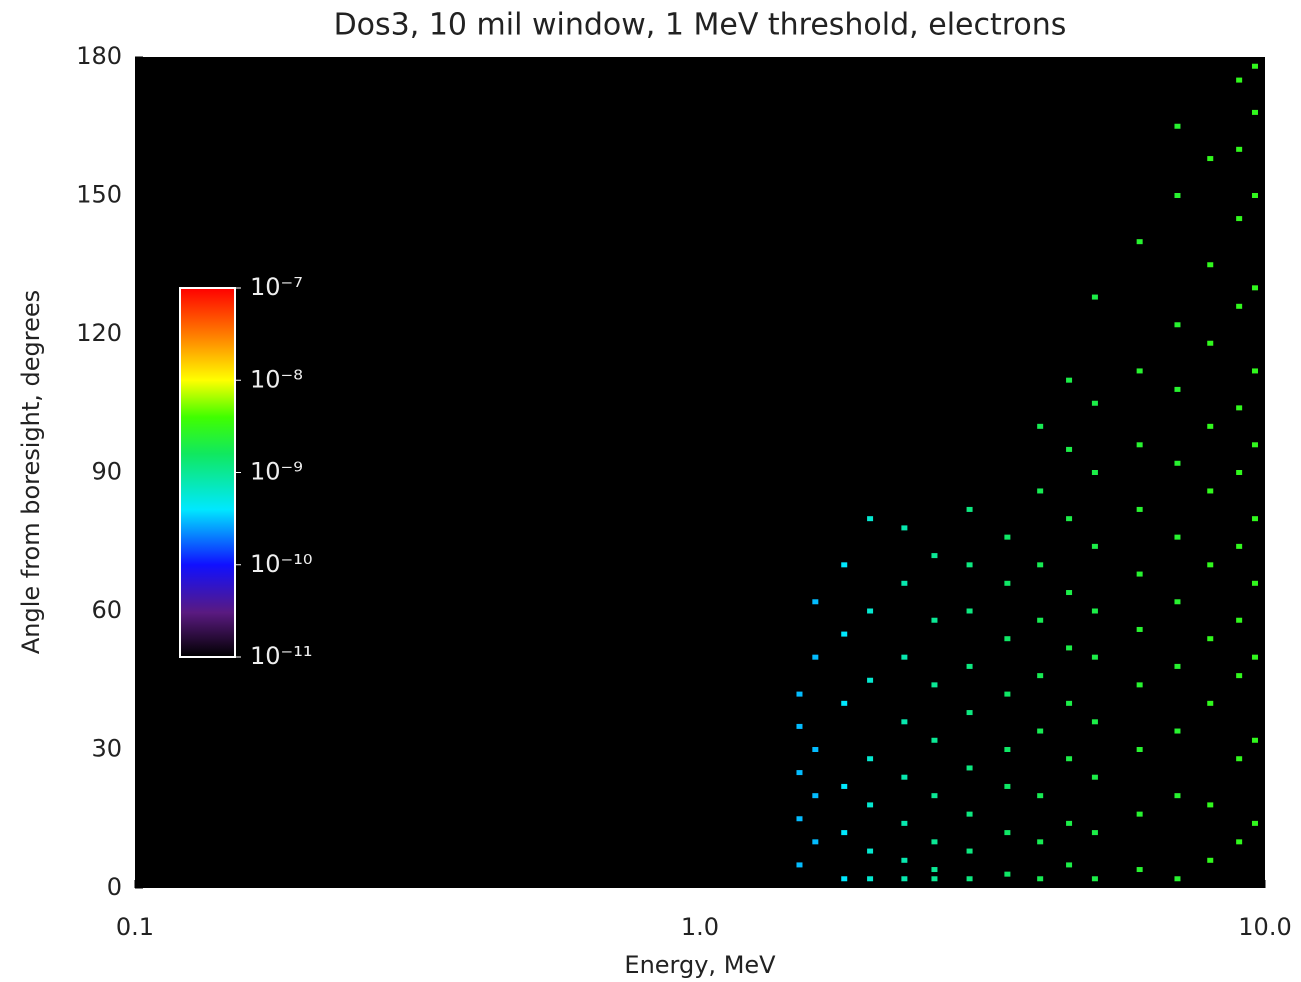 The height and width of the screenshot is (982, 1301). What do you see at coordinates (99, 195) in the screenshot?
I see `y-tick-label: 150` at bounding box center [99, 195].